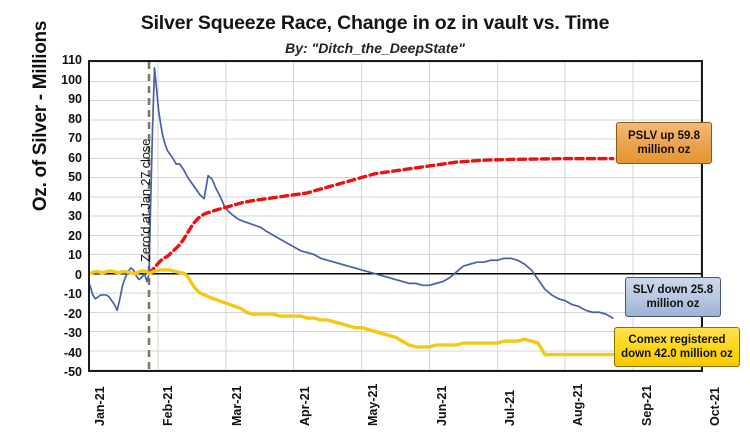  I want to click on zero-marker-label: Zero'd at Jan 27 close, so click(145, 200).